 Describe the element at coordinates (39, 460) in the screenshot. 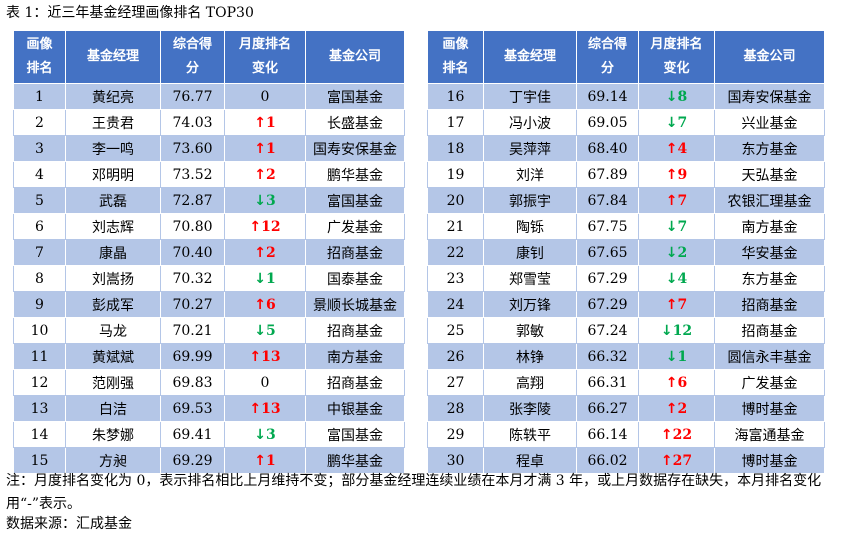

I see `rank-cell: 15` at that location.